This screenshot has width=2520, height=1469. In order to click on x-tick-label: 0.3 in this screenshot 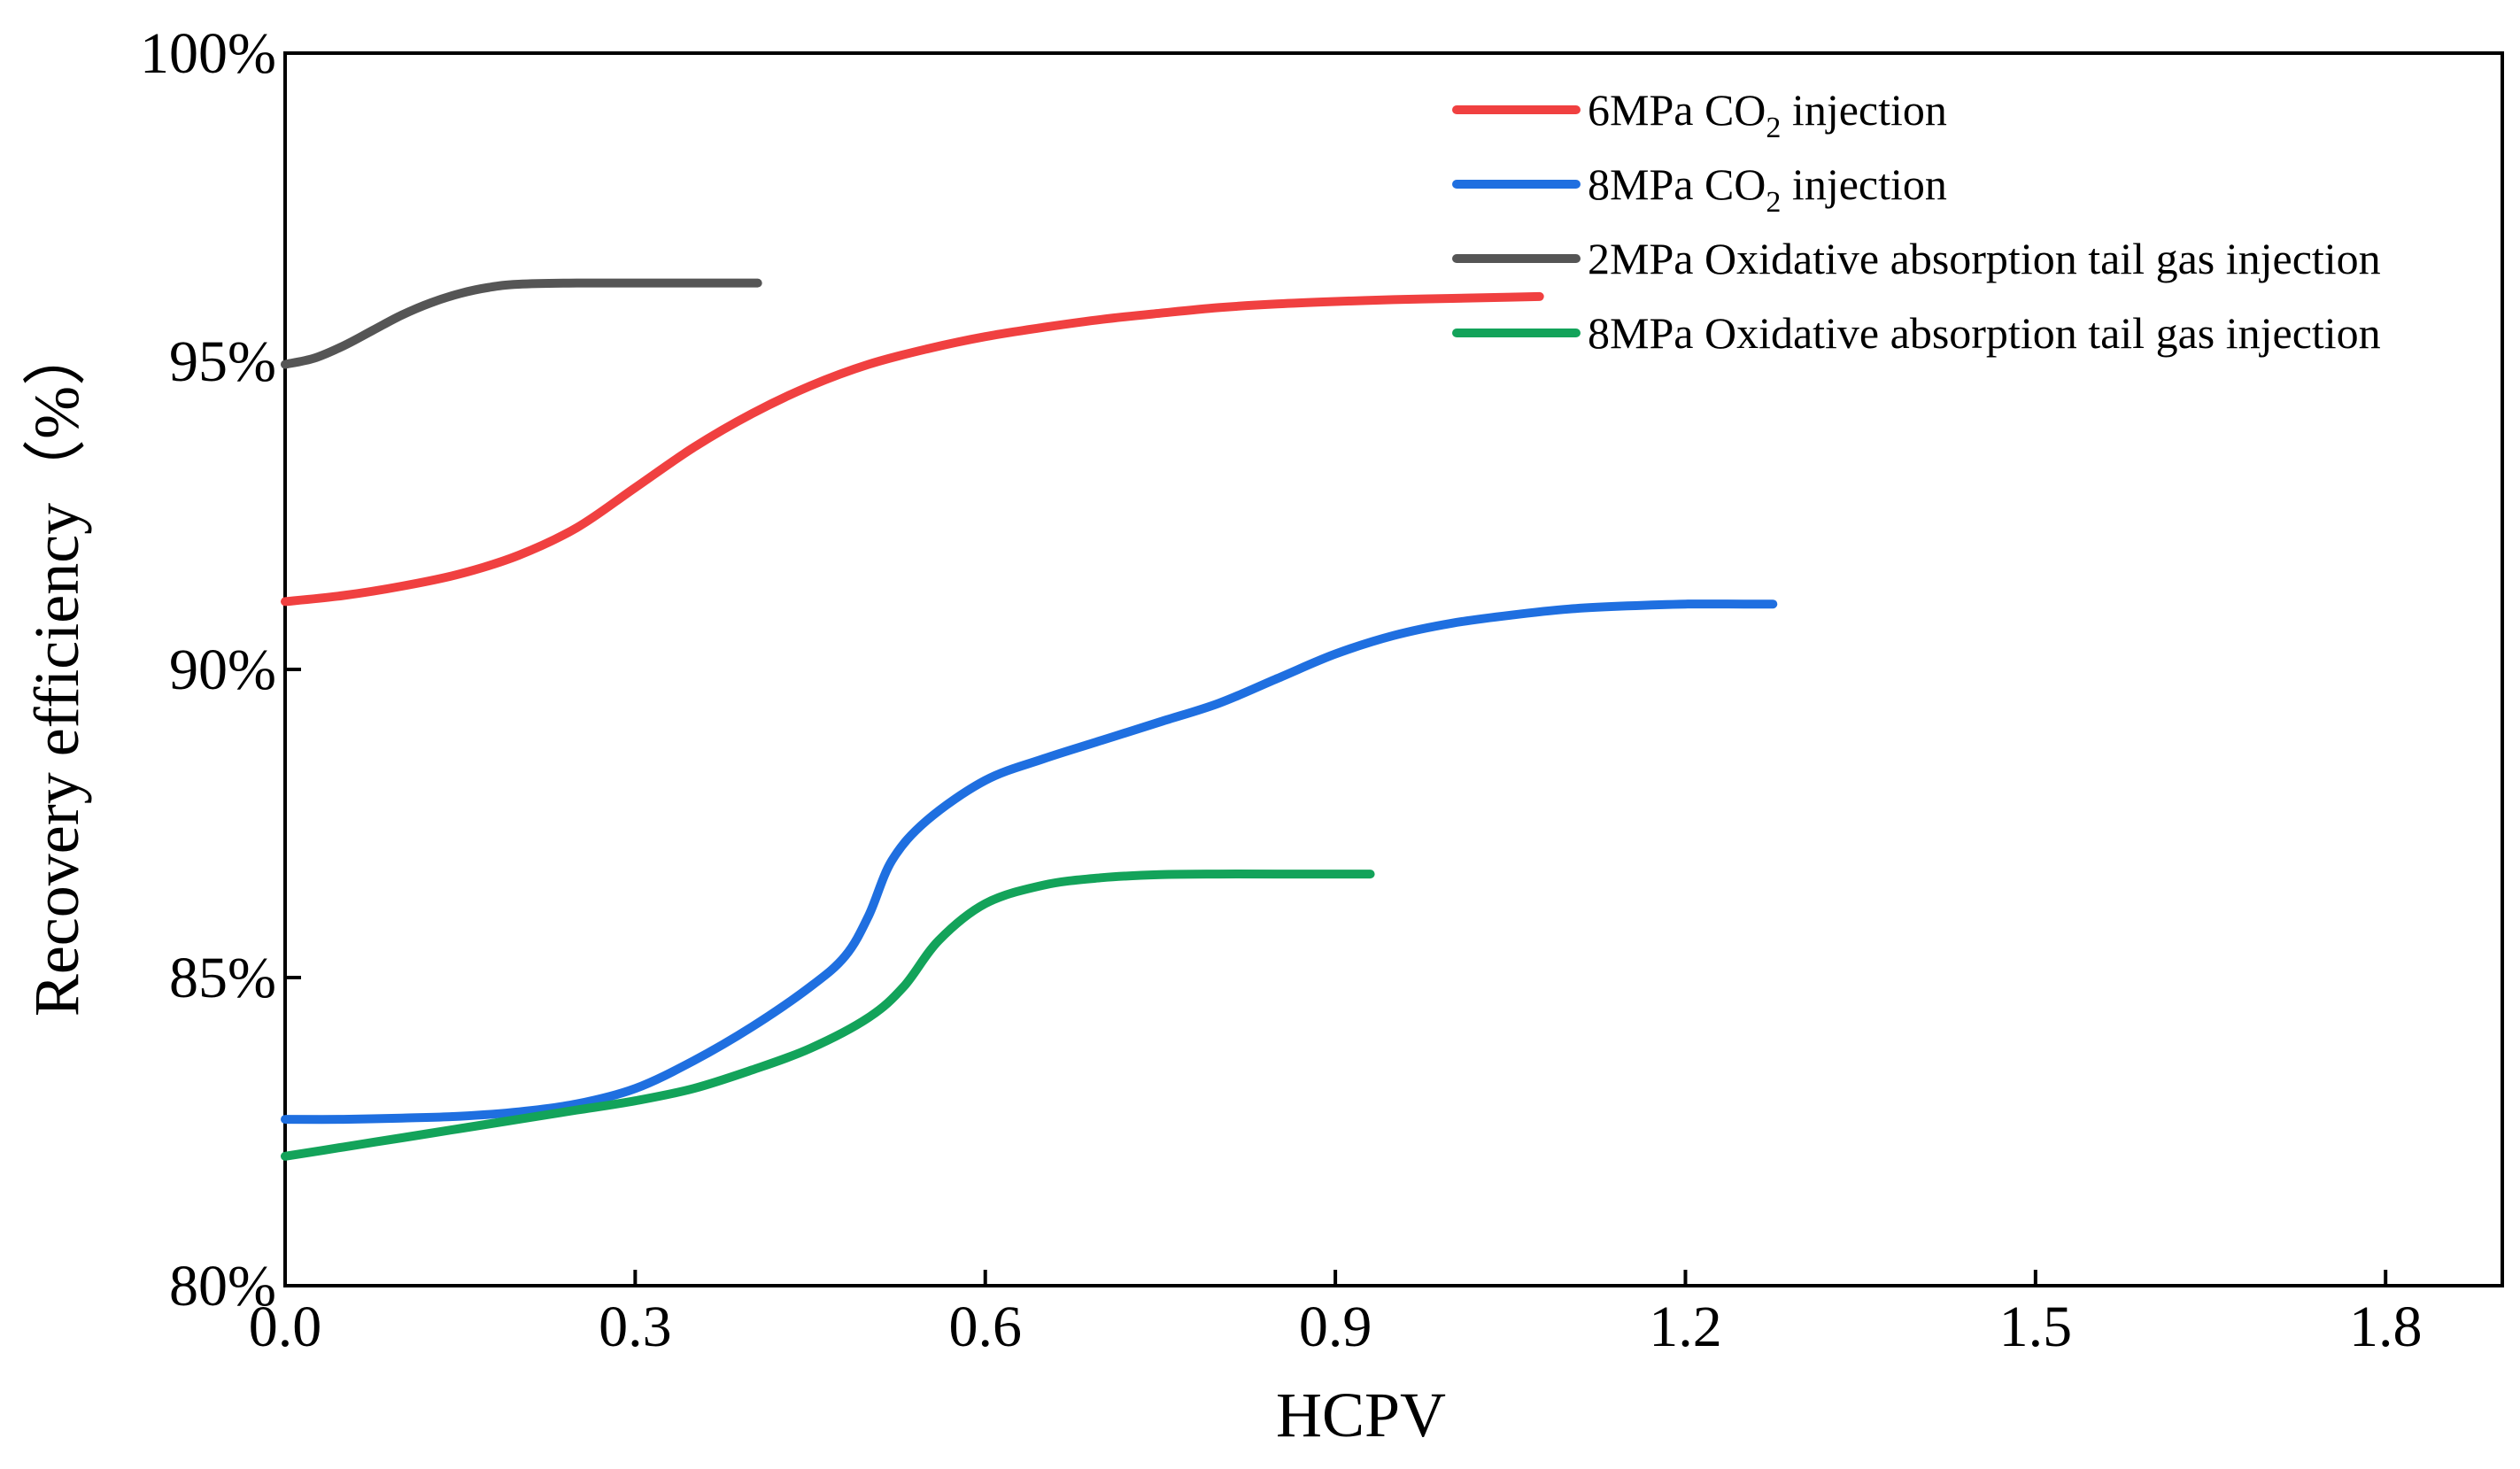, I will do `click(635, 1327)`.